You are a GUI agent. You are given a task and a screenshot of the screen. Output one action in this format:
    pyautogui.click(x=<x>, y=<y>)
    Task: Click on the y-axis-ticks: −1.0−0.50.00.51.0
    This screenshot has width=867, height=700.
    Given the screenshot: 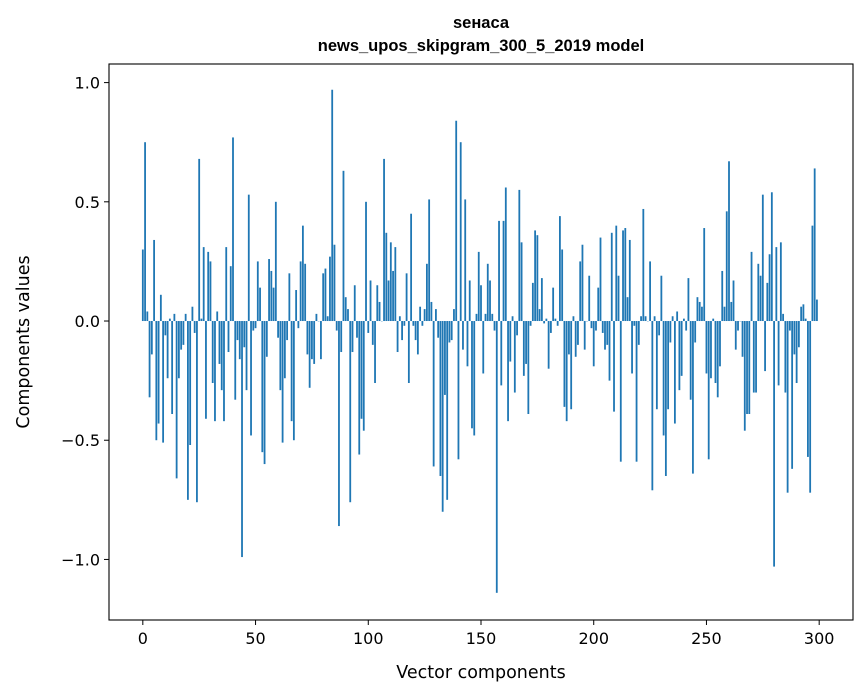 What is the action you would take?
    pyautogui.click(x=85, y=322)
    